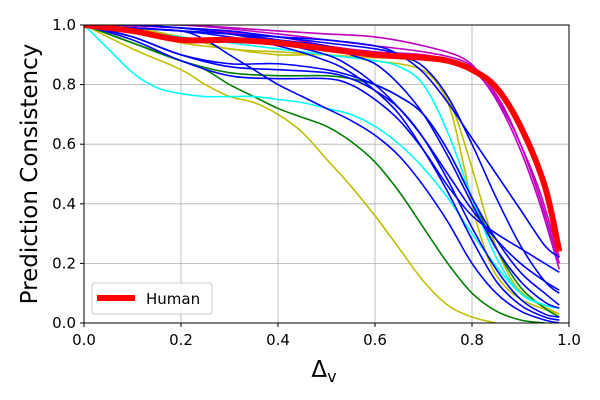 The image size is (600, 400). Describe the element at coordinates (64, 204) in the screenshot. I see `y-tick-label: 0.4` at that location.